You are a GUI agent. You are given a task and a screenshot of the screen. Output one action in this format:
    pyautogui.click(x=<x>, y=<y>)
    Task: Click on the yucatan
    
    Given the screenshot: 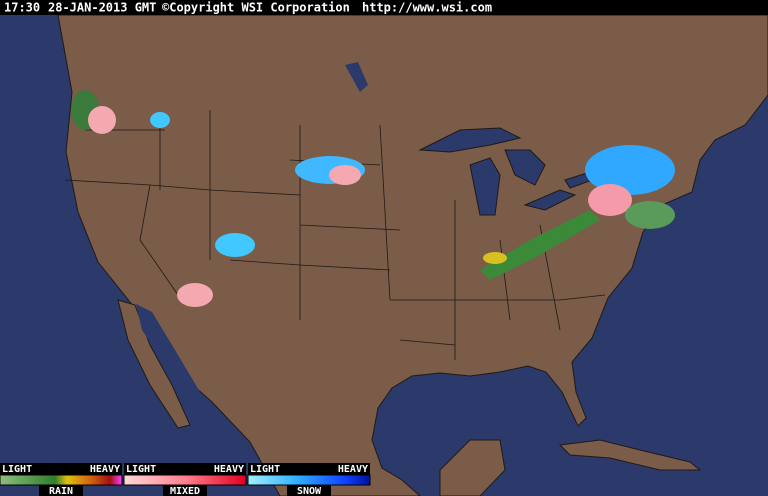 What is the action you would take?
    pyautogui.click(x=472, y=467)
    